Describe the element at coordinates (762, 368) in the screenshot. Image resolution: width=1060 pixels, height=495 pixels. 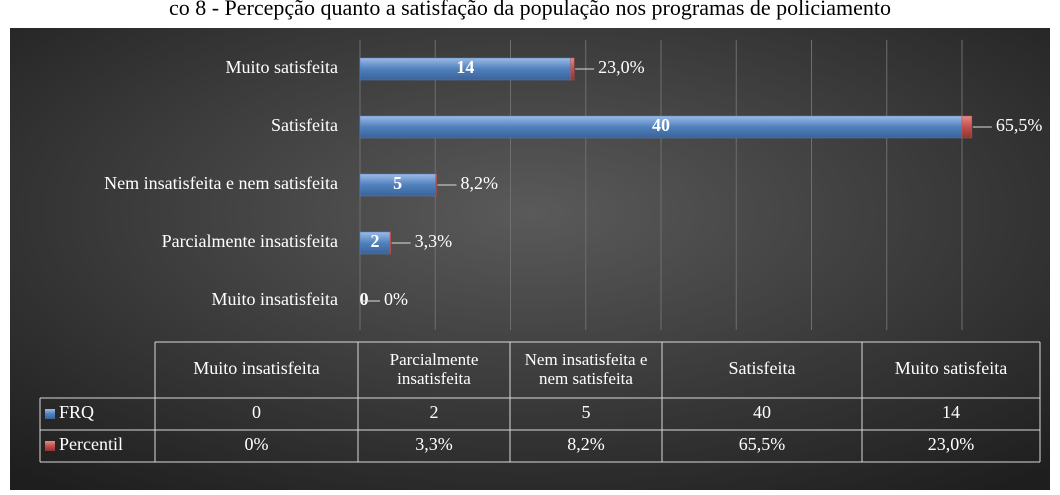
I see `table-header: Satisfeita` at that location.